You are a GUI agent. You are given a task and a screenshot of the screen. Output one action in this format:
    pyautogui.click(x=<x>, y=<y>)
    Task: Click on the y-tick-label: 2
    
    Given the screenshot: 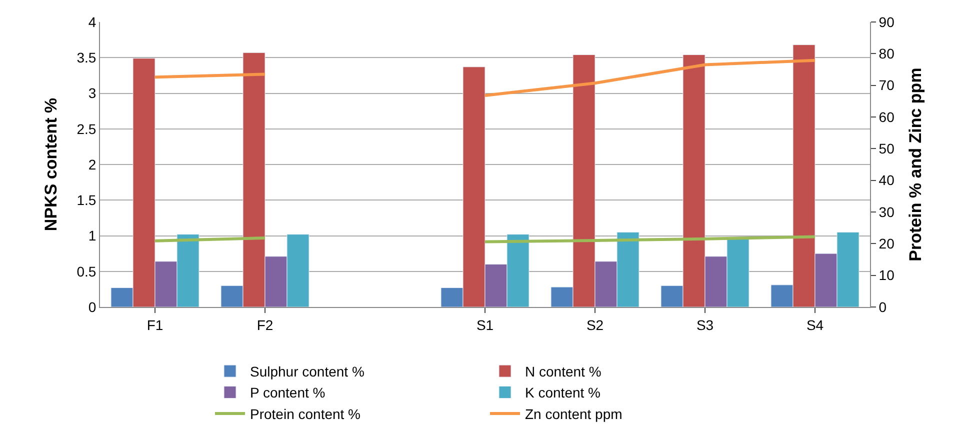 What is the action you would take?
    pyautogui.click(x=92, y=164)
    